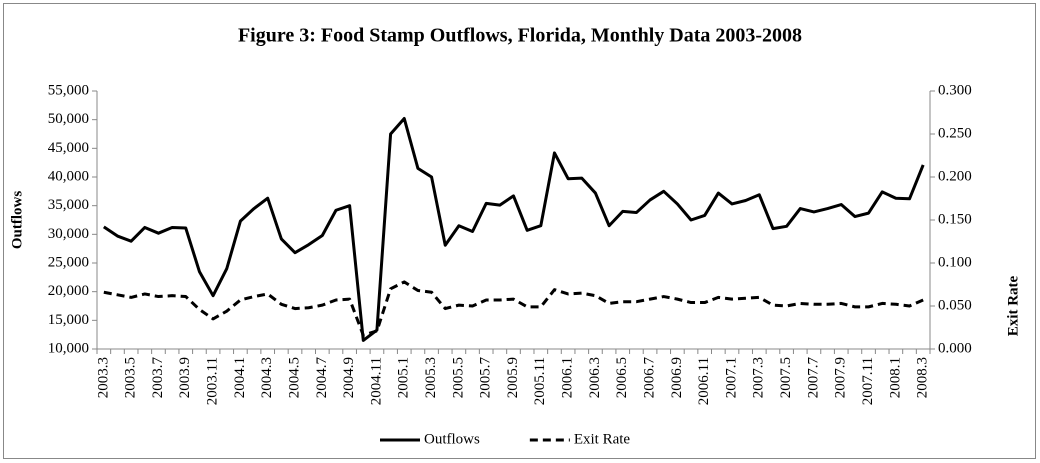  I want to click on x-tick-label: 2006.5, so click(622, 377).